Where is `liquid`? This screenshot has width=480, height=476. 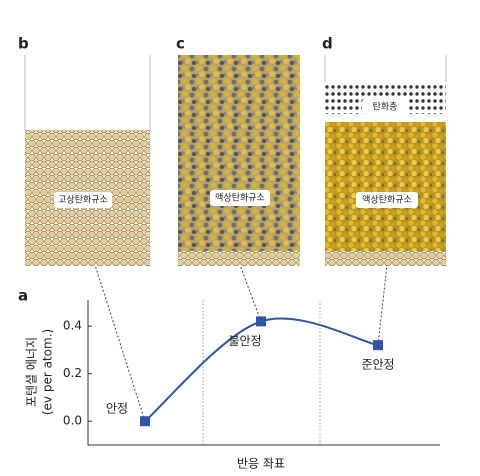
liquid is located at coordinates (385, 186).